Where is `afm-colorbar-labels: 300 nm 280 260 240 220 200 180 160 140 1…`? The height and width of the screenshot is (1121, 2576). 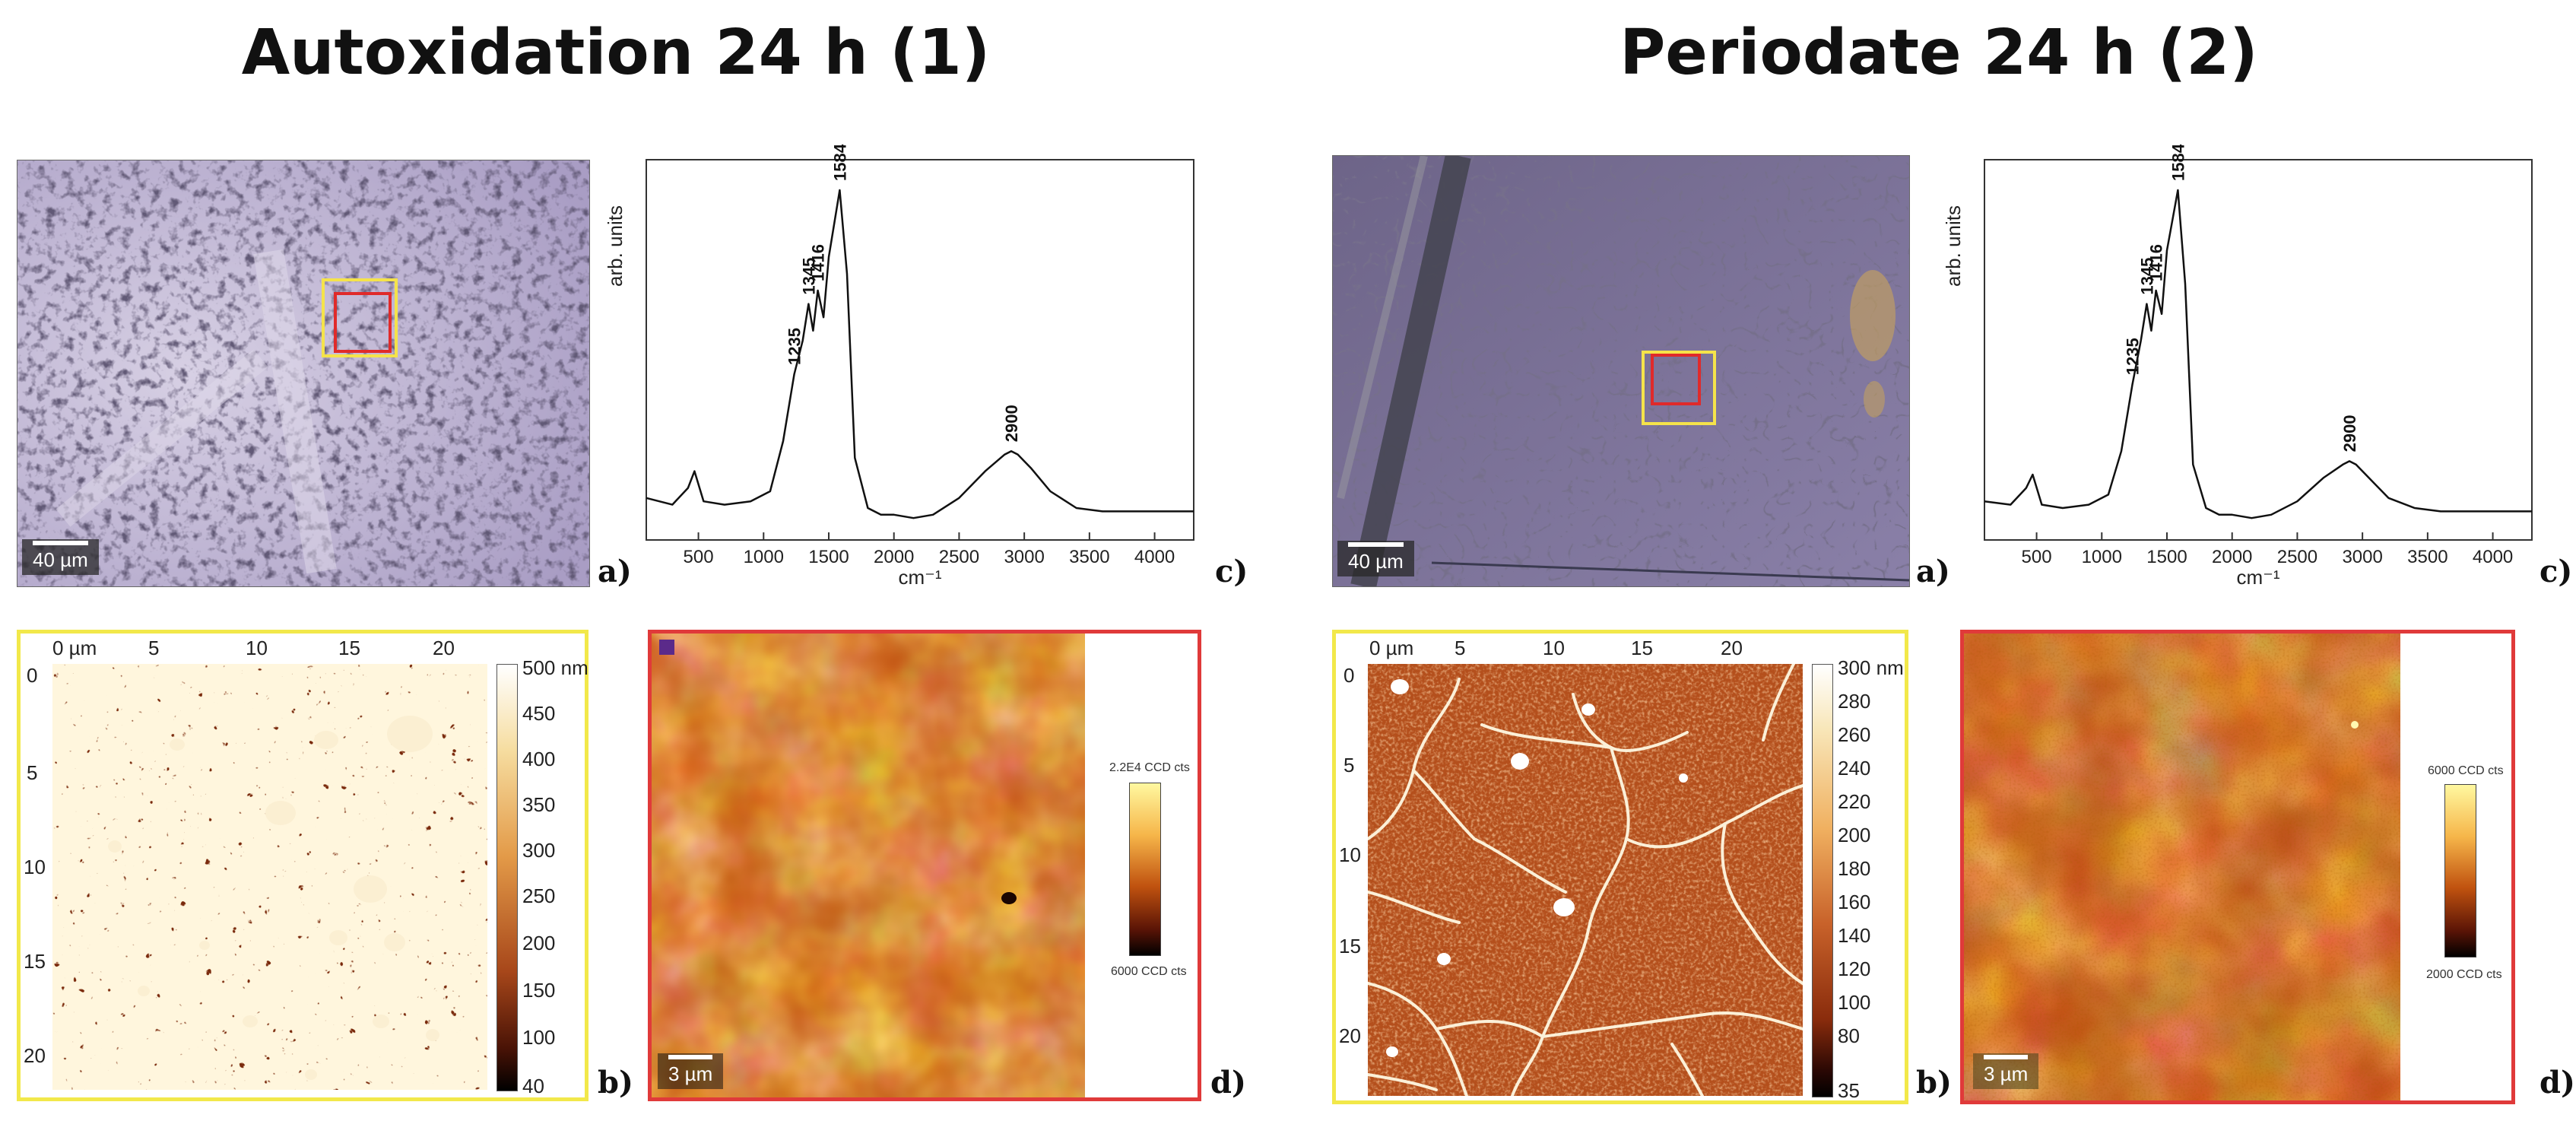 afm-colorbar-labels: 300 nm 280 260 240 220 200 180 160 140 1… is located at coordinates (1874, 880).